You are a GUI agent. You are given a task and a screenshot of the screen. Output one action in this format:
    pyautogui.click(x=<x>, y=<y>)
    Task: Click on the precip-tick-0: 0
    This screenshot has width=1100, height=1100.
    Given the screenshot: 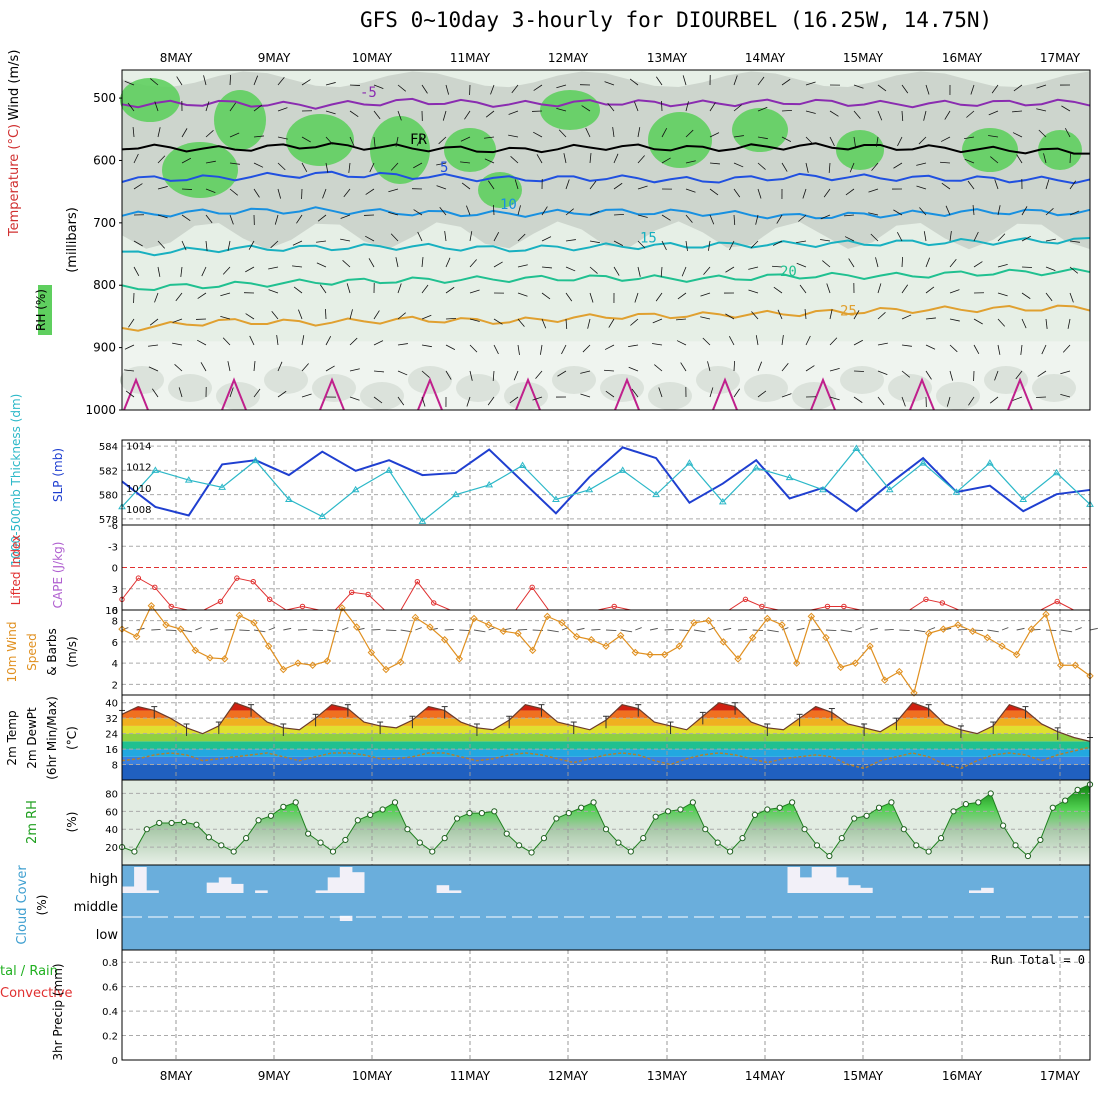 What is the action you would take?
    pyautogui.click(x=115, y=1061)
    